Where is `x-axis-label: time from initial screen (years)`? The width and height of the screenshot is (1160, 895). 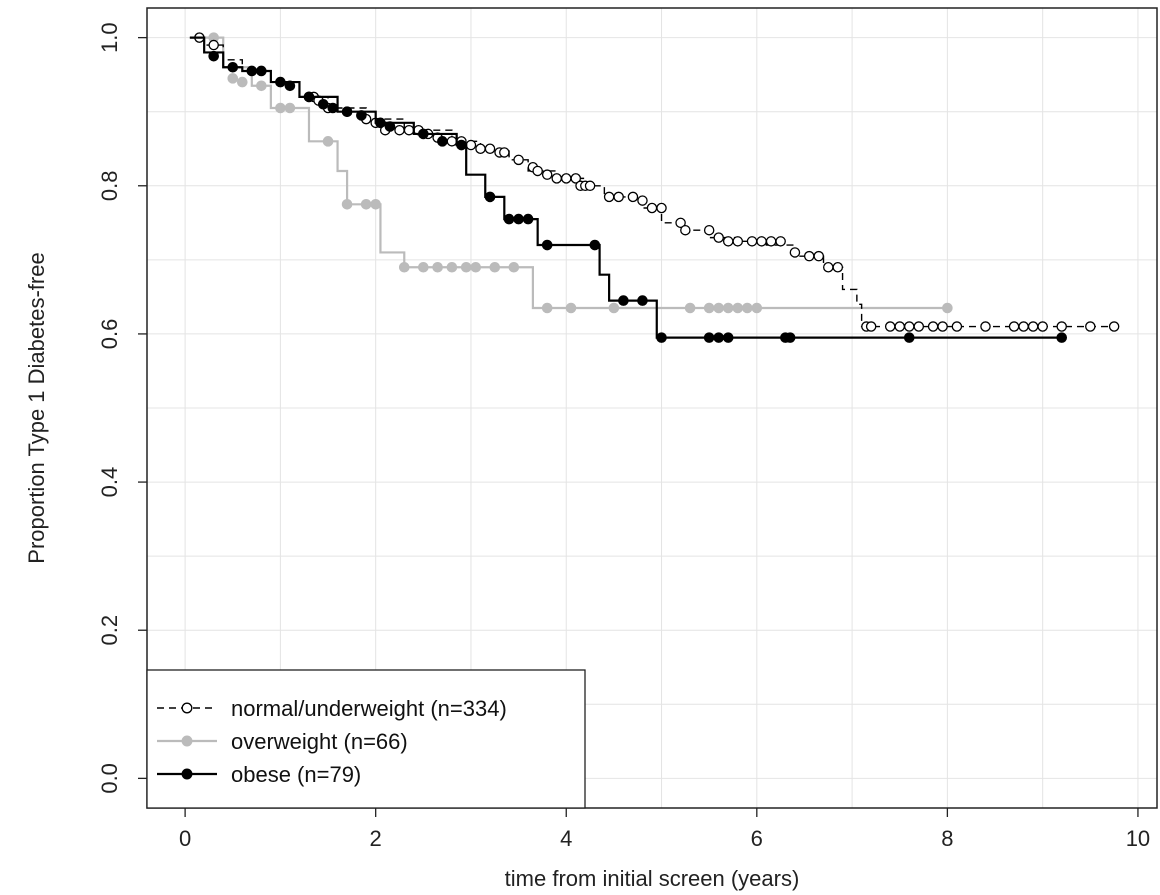 x-axis-label: time from initial screen (years) is located at coordinates (652, 878).